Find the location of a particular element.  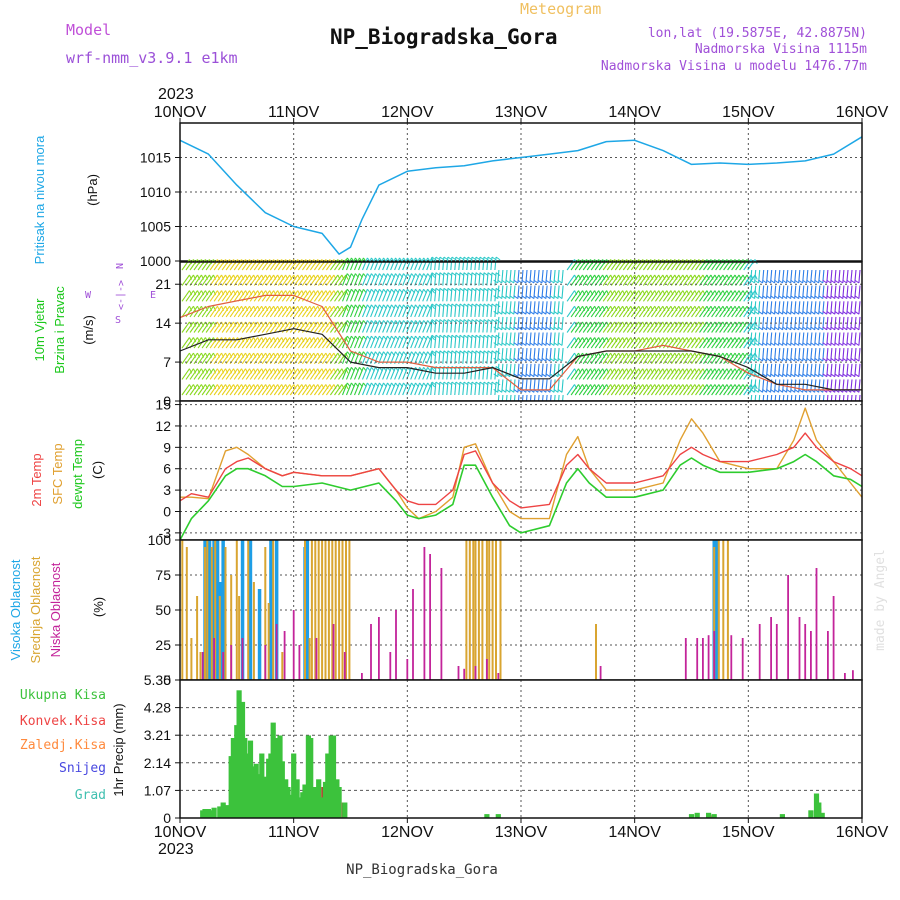

high-cloud-bar is located at coordinates (276, 610).